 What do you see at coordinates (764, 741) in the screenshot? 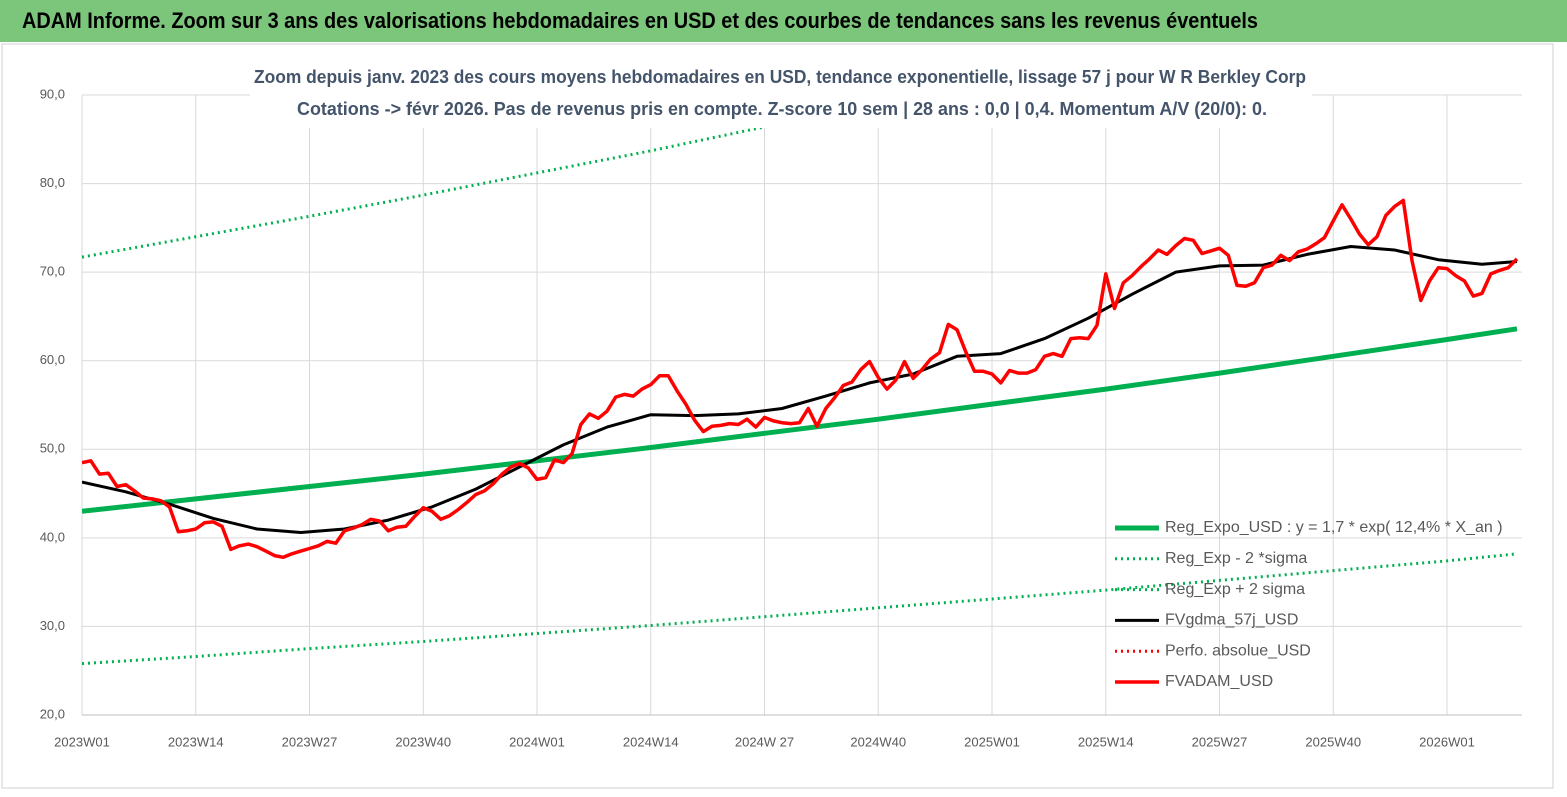
I see `x-tick-label: 2024W 27` at bounding box center [764, 741].